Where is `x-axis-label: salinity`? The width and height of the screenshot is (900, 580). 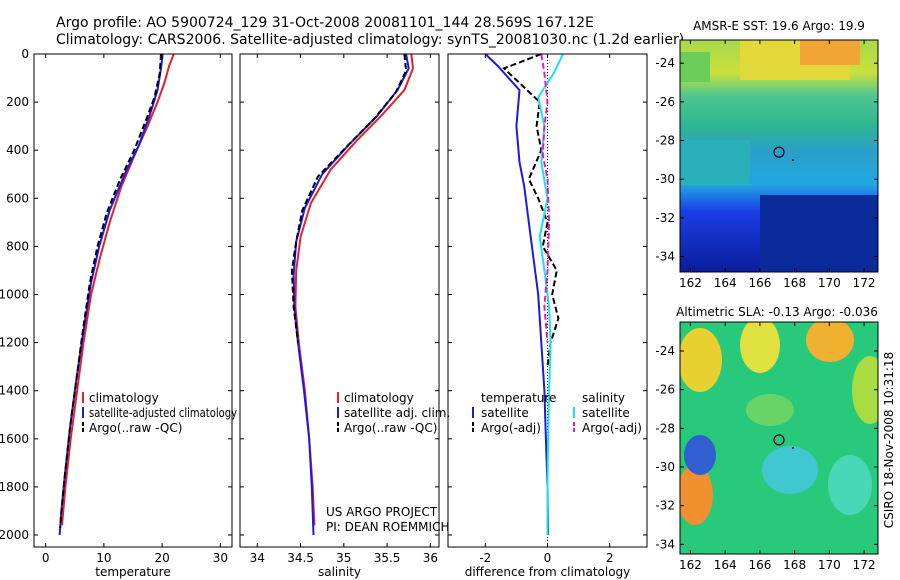
x-axis-label: salinity is located at coordinates (339, 572).